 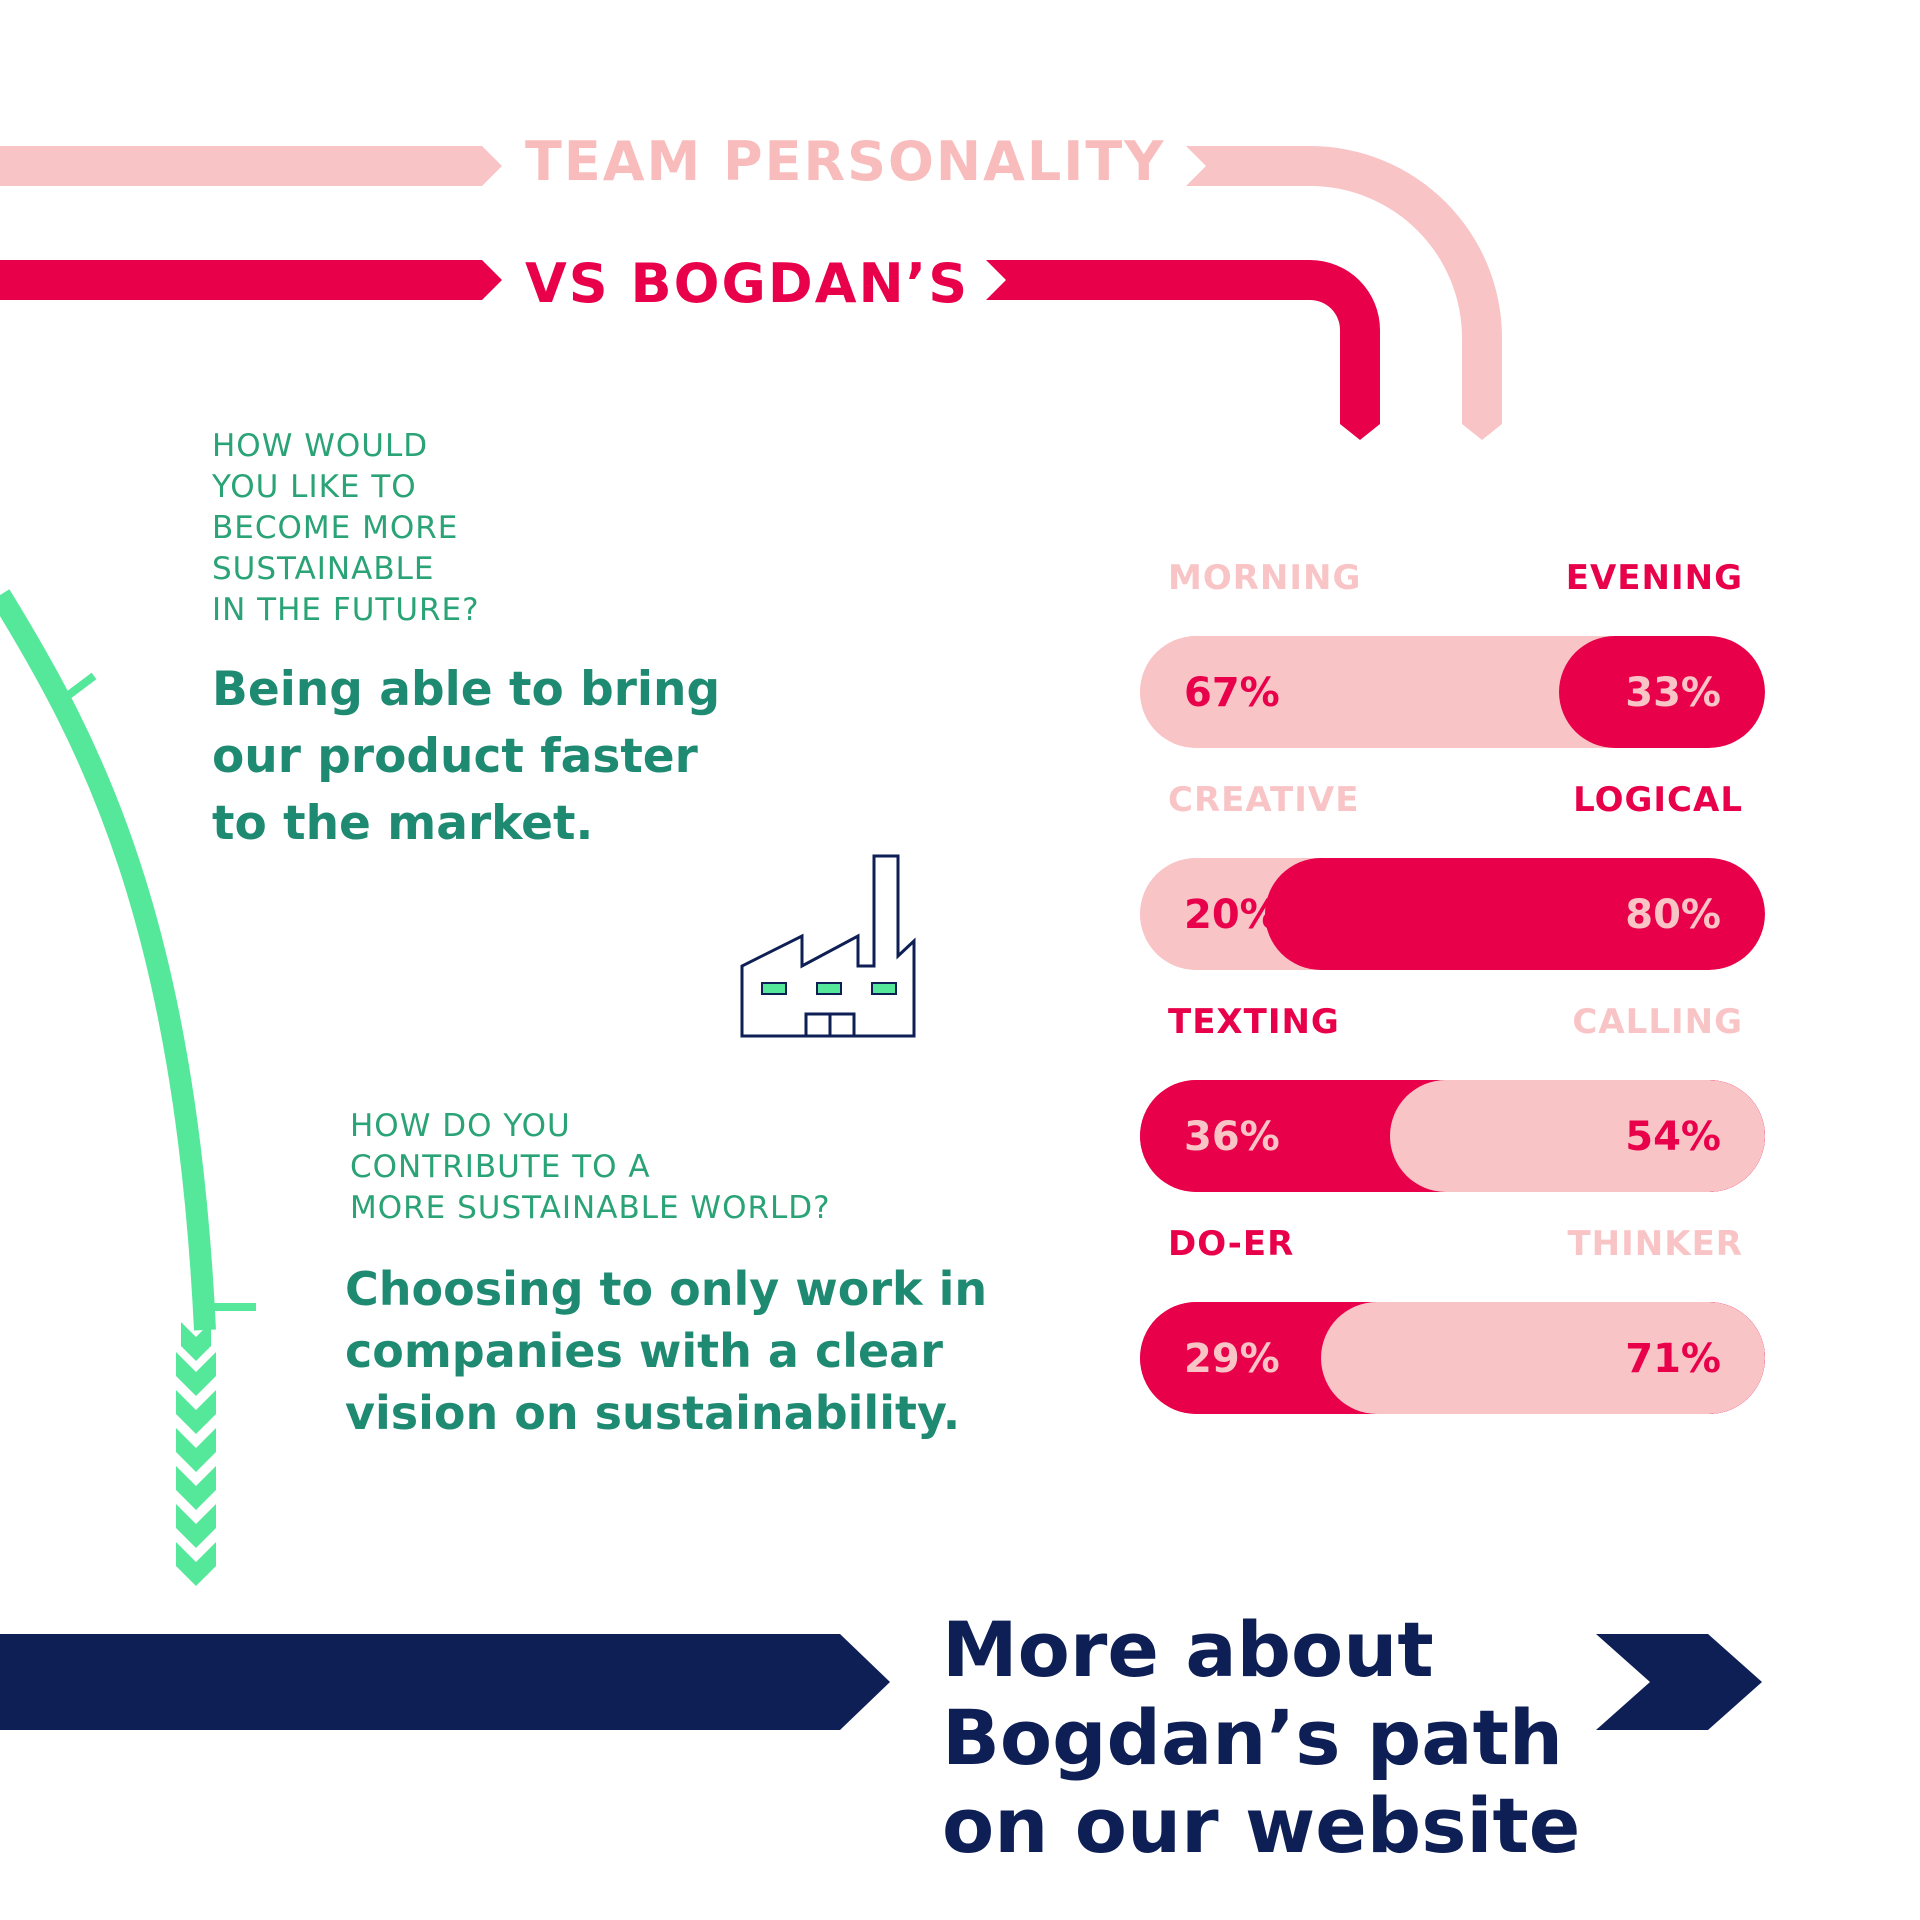 I want to click on cta-line: More about, so click(x=1188, y=1649).